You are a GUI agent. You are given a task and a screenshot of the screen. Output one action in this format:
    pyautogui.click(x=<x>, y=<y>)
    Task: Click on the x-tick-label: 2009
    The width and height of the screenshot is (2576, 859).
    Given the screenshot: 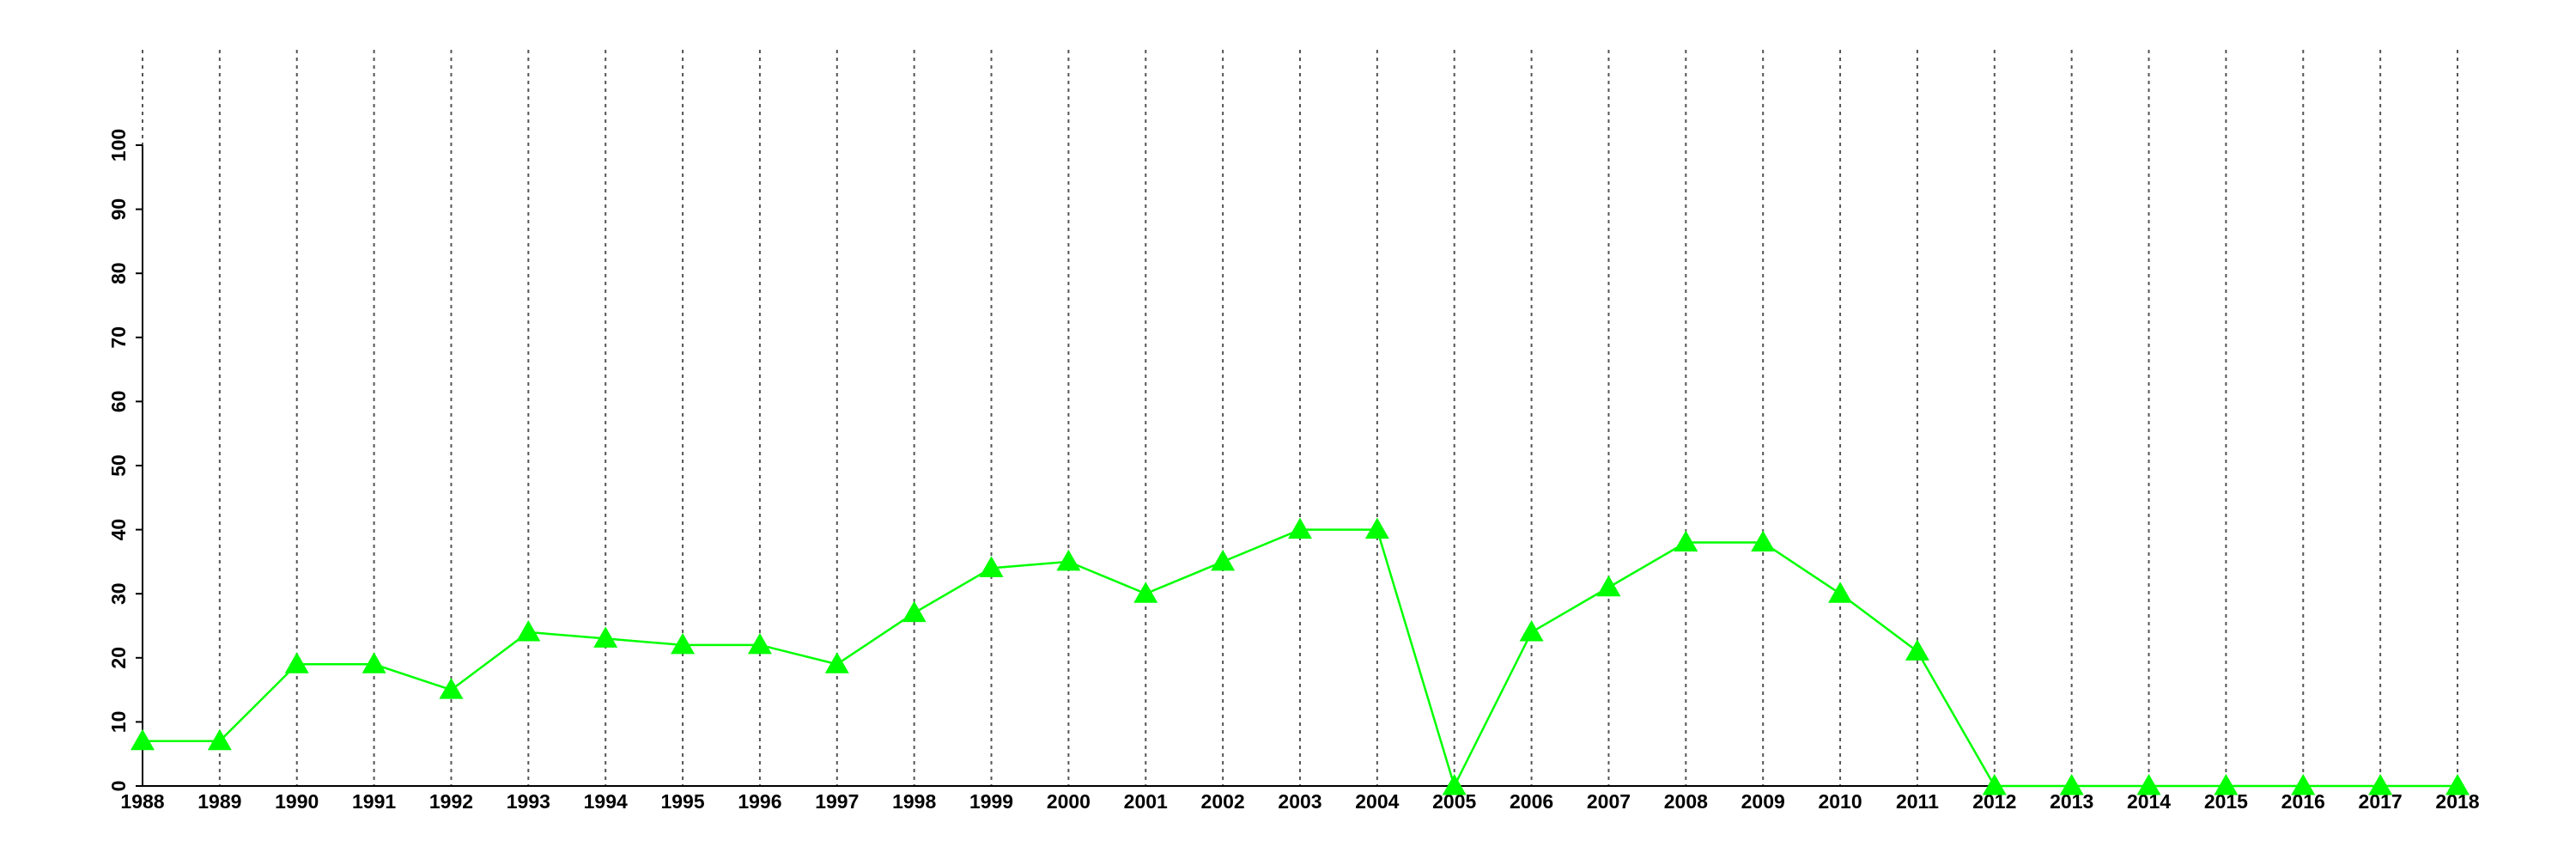 What is the action you would take?
    pyautogui.click(x=1763, y=801)
    